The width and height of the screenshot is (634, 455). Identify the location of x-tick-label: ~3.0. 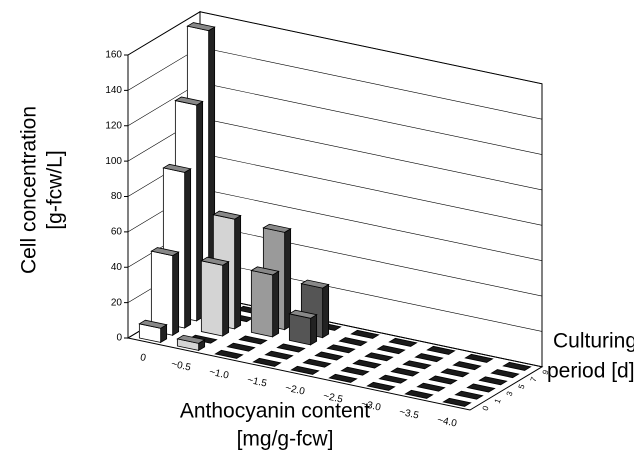
(371, 406).